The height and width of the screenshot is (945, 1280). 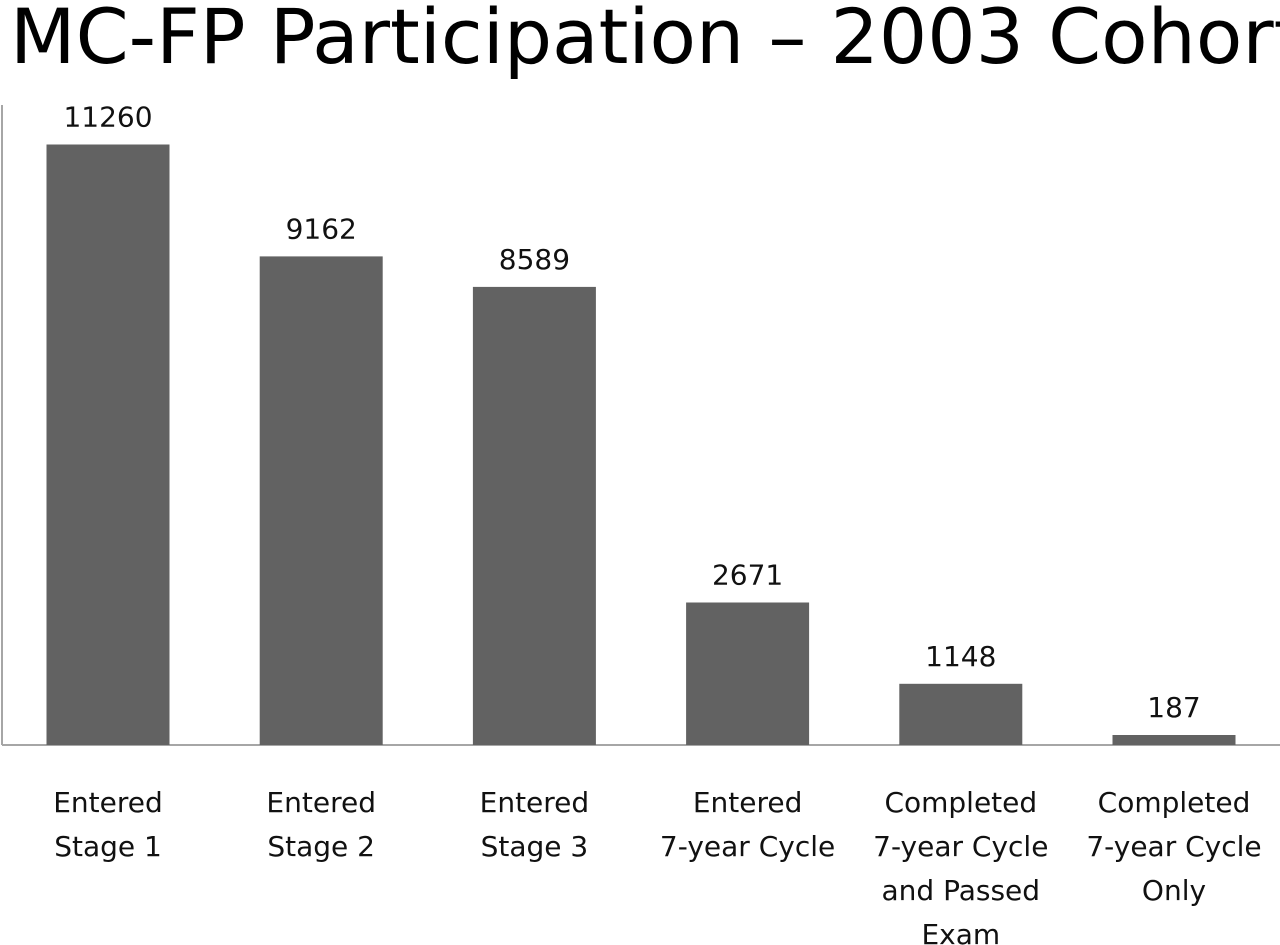 What do you see at coordinates (960, 865) in the screenshot?
I see `category-label: Completed 7-year Cycle and Passed Exam` at bounding box center [960, 865].